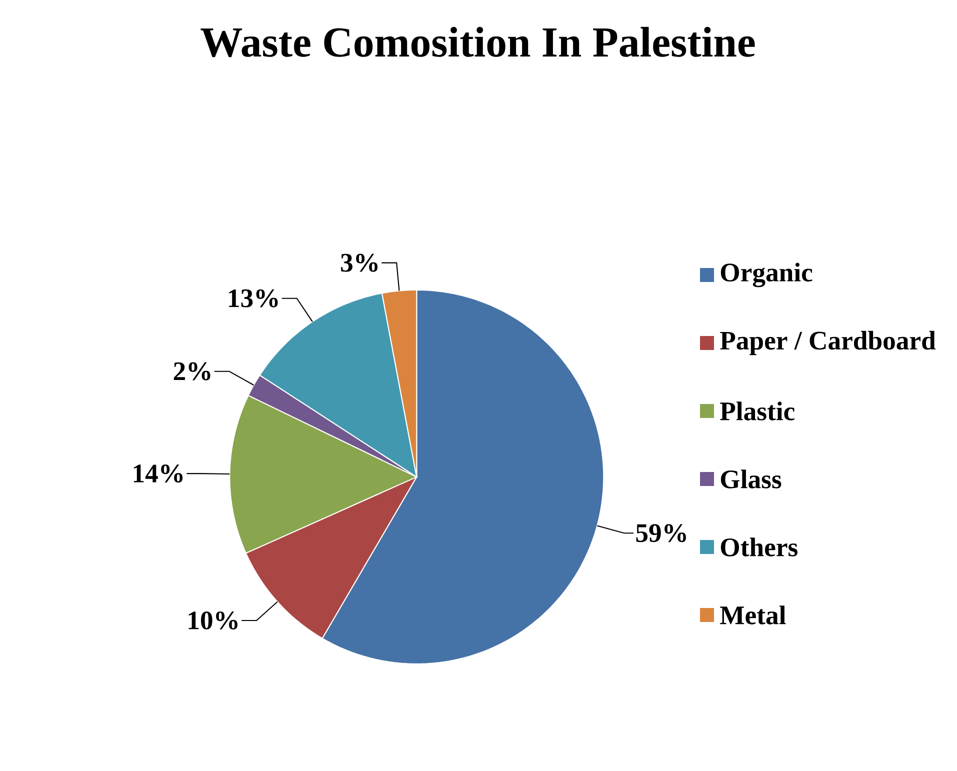  Describe the element at coordinates (213, 620) in the screenshot. I see `data-label: 10%` at that location.